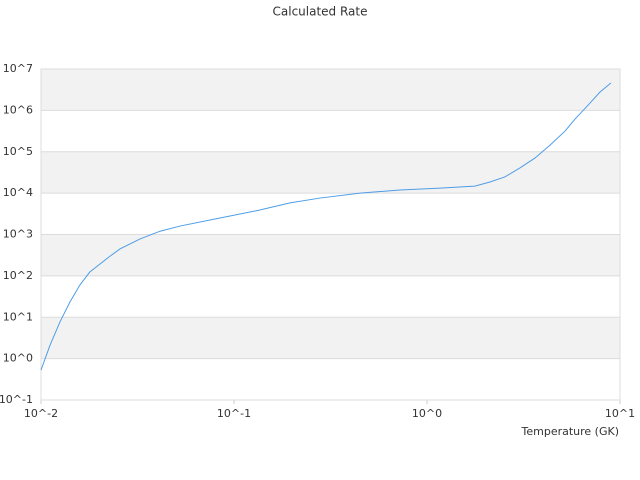 The image size is (640, 480). What do you see at coordinates (18, 68) in the screenshot?
I see `y-tick-label: 10^7` at bounding box center [18, 68].